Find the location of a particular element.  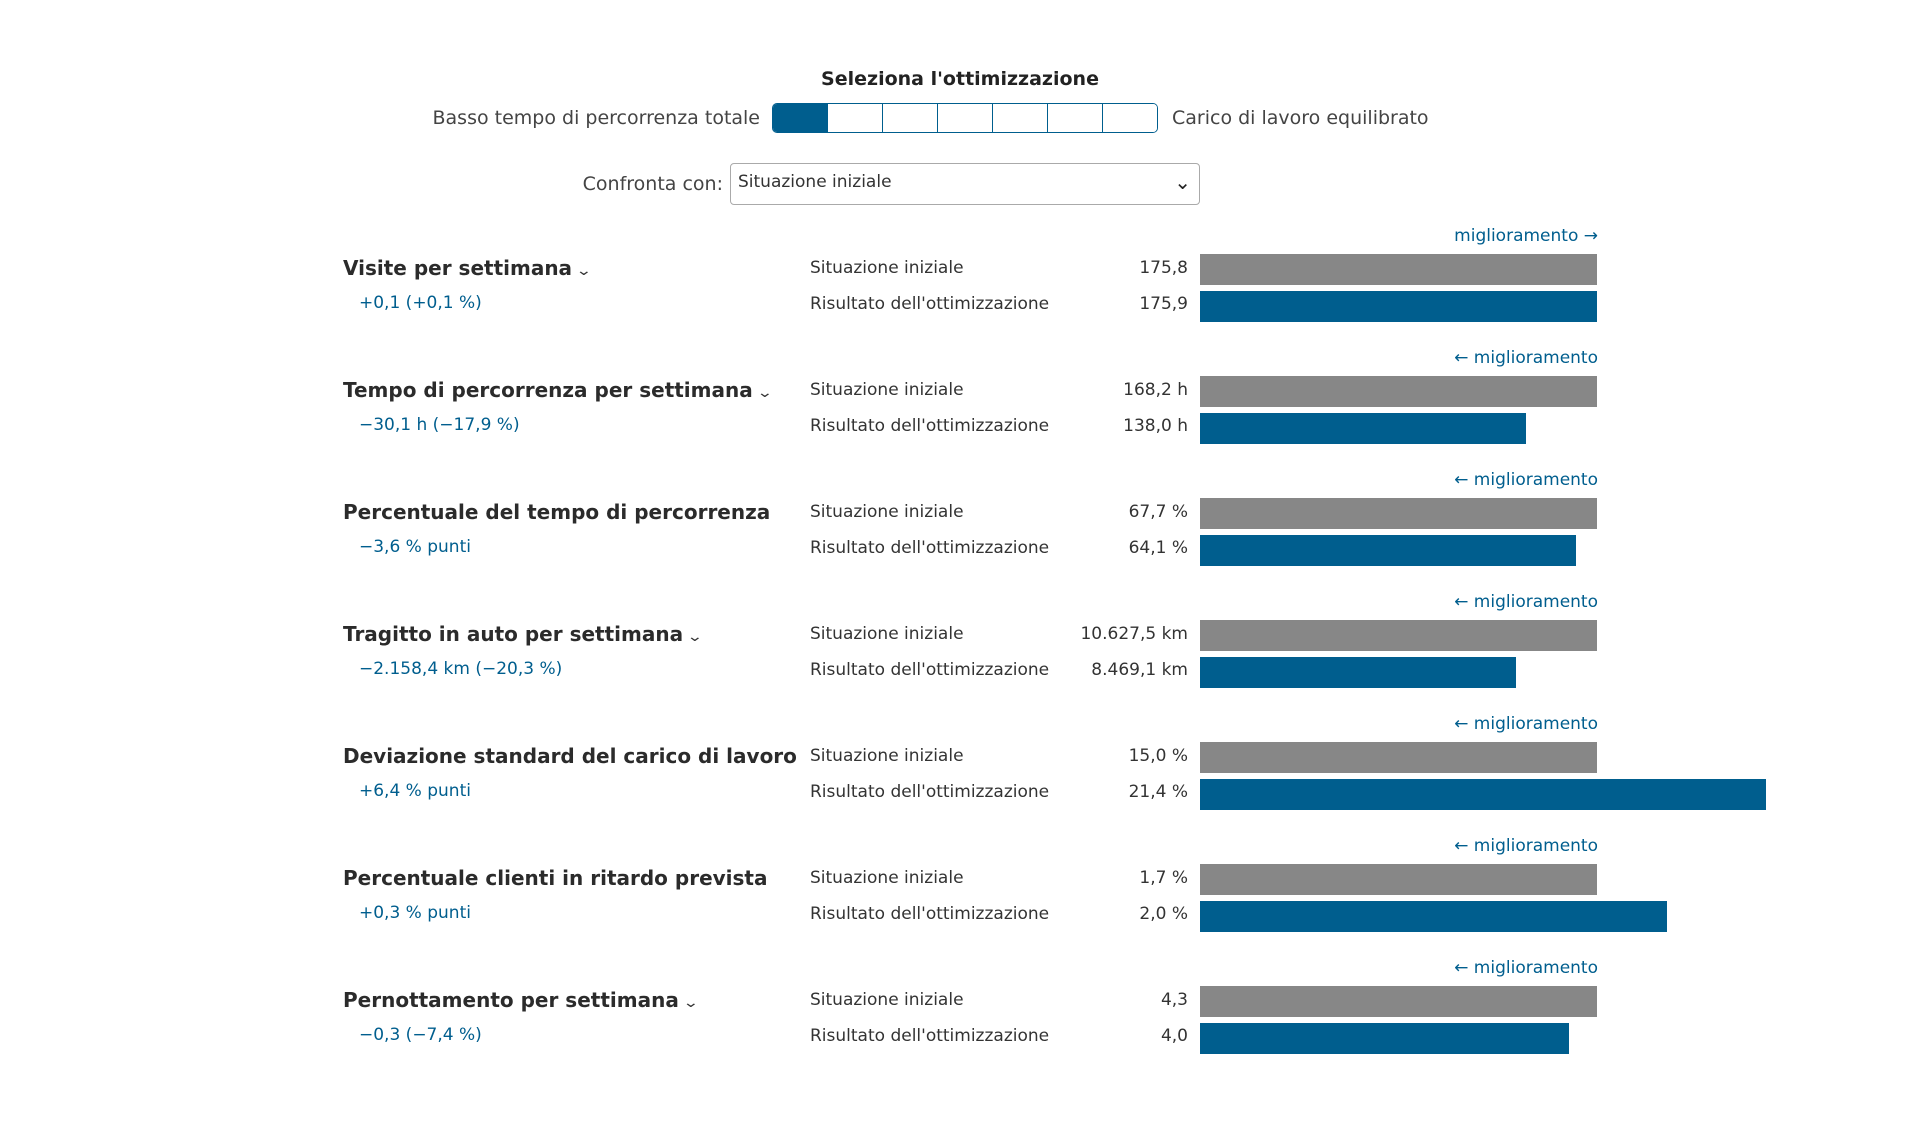

metric-title-text: Percentuale del tempo di percorrenza is located at coordinates (557, 512).